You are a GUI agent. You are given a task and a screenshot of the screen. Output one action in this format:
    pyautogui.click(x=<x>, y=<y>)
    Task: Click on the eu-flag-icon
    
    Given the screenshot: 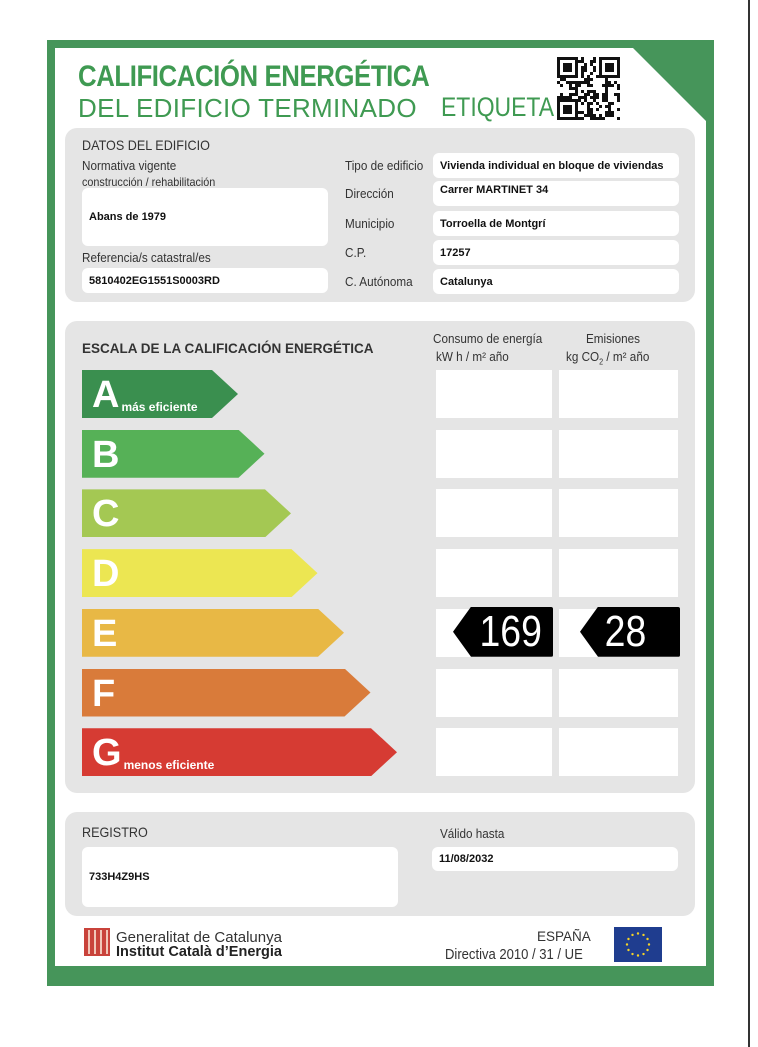 What is the action you would take?
    pyautogui.click(x=638, y=944)
    